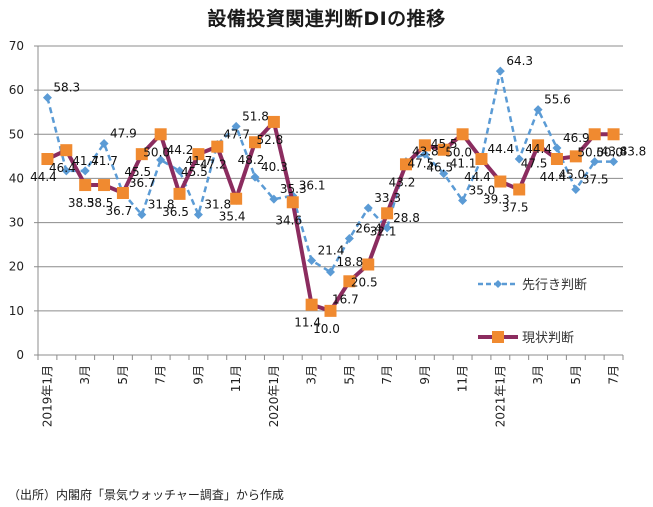  Describe the element at coordinates (350, 262) in the screenshot. I see `data-label-future: 18.8` at that location.